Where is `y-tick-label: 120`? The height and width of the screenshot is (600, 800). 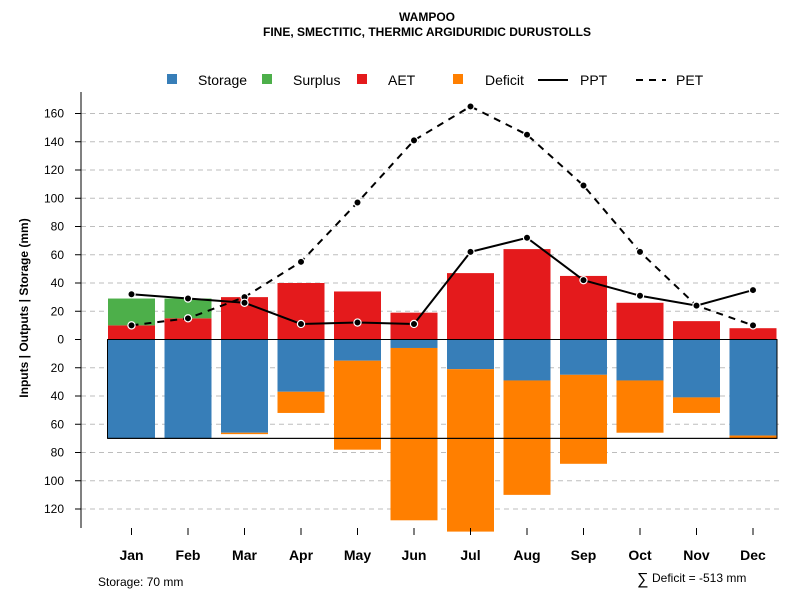
y-tick-label: 120 is located at coordinates (54, 509).